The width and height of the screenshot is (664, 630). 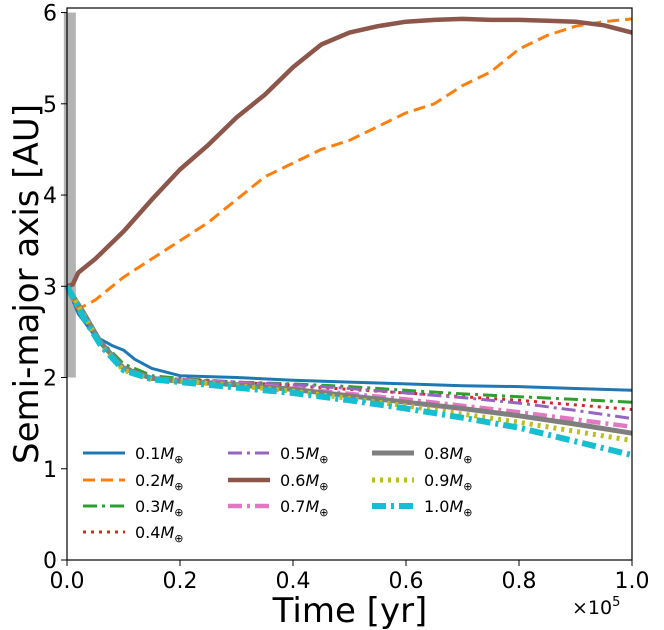 I want to click on shaded-band, so click(x=69, y=195).